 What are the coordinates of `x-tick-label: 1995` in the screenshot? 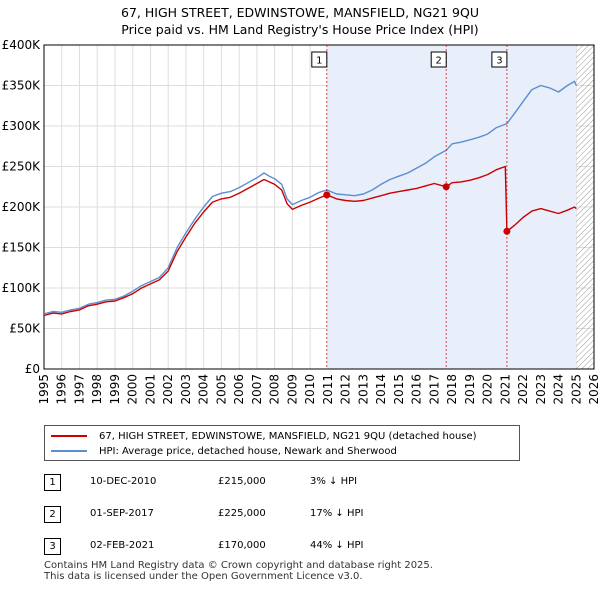 It's located at (44, 389).